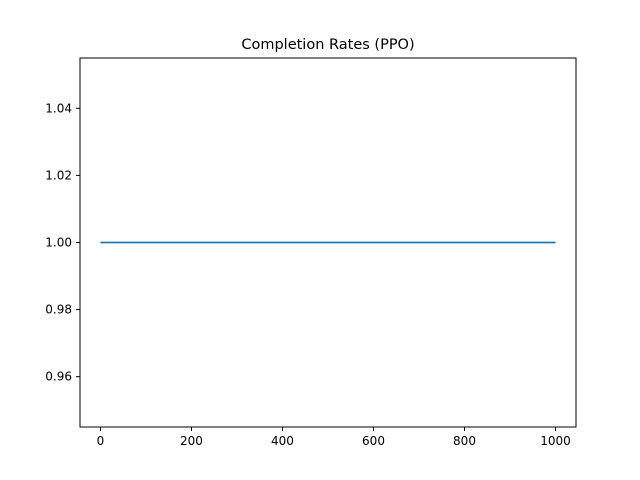 Image resolution: width=640 pixels, height=480 pixels. I want to click on y-tick-label: 0.98, so click(58, 310).